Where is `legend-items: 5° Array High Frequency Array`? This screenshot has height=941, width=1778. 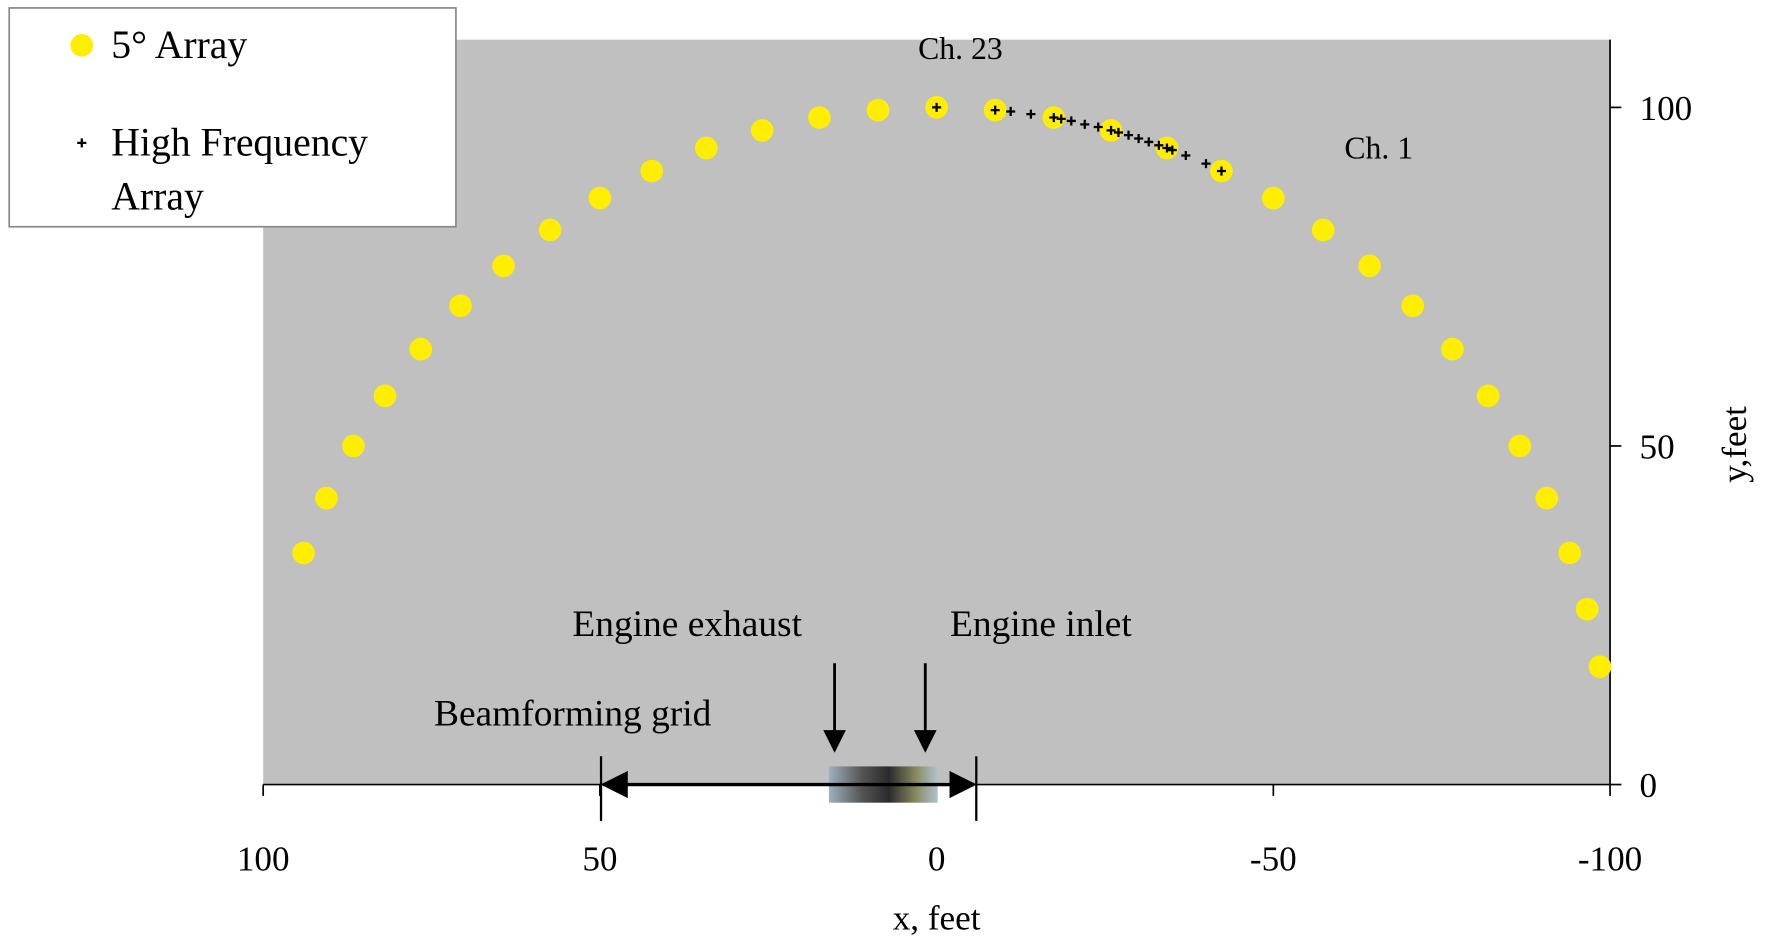
legend-items: 5° Array High Frequency Array is located at coordinates (219, 120).